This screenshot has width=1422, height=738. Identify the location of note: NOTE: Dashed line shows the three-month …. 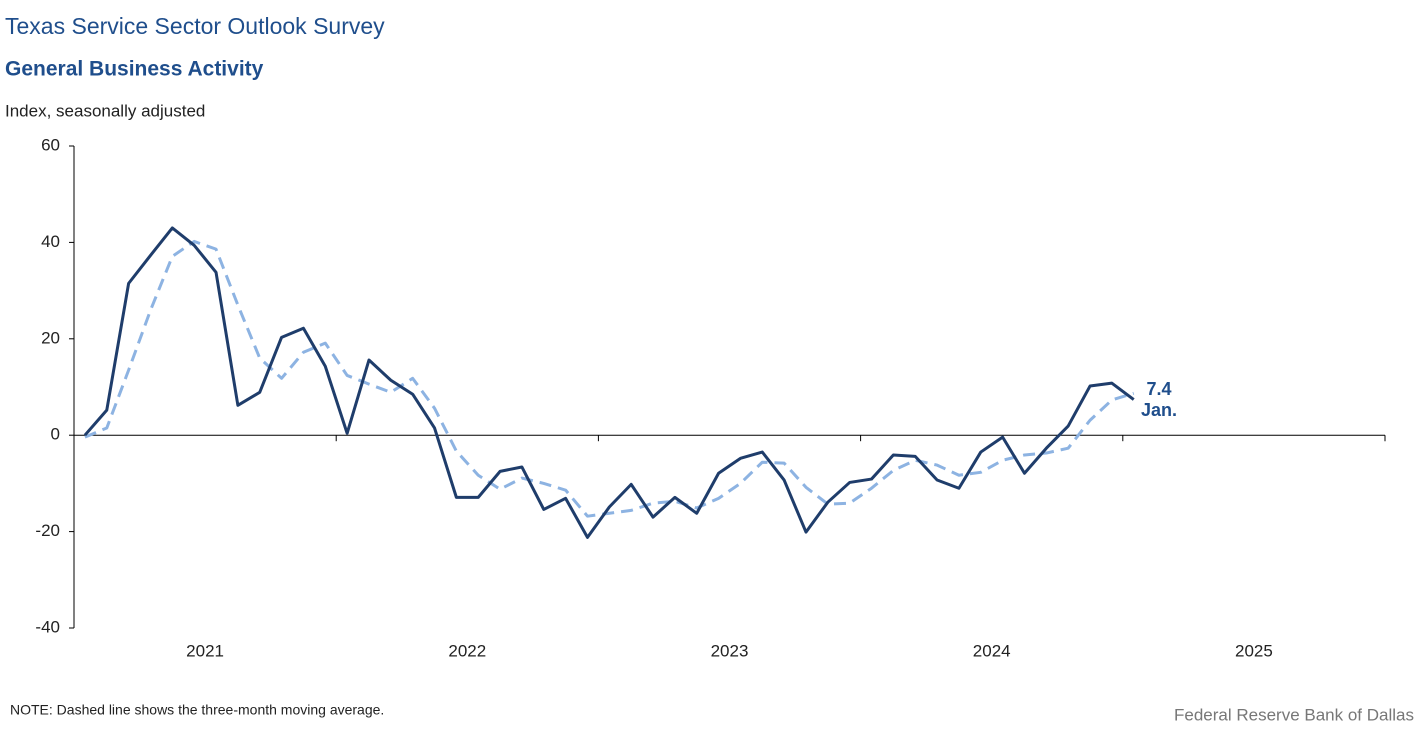
(197, 710).